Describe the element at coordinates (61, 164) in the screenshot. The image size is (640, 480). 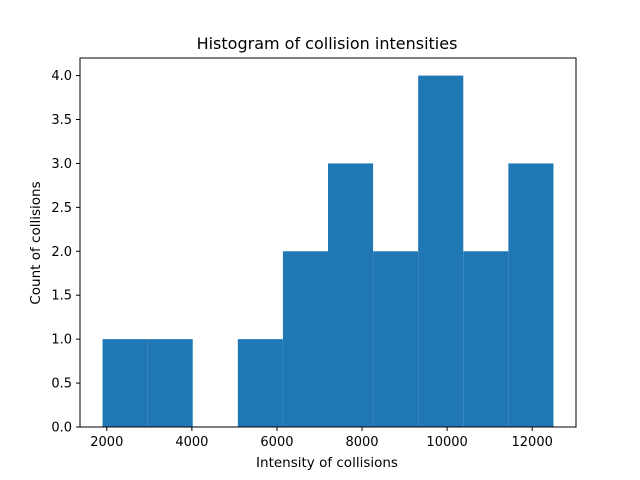
I see `y-tick-label: 3.0` at that location.